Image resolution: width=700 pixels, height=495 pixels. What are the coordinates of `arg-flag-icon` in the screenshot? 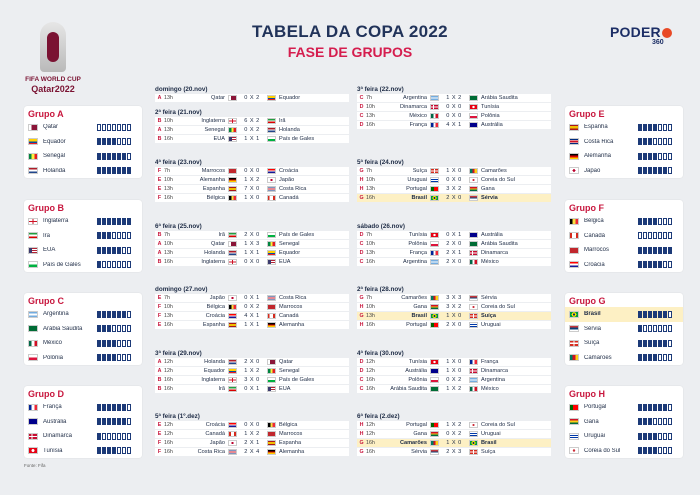 It's located at (434, 98).